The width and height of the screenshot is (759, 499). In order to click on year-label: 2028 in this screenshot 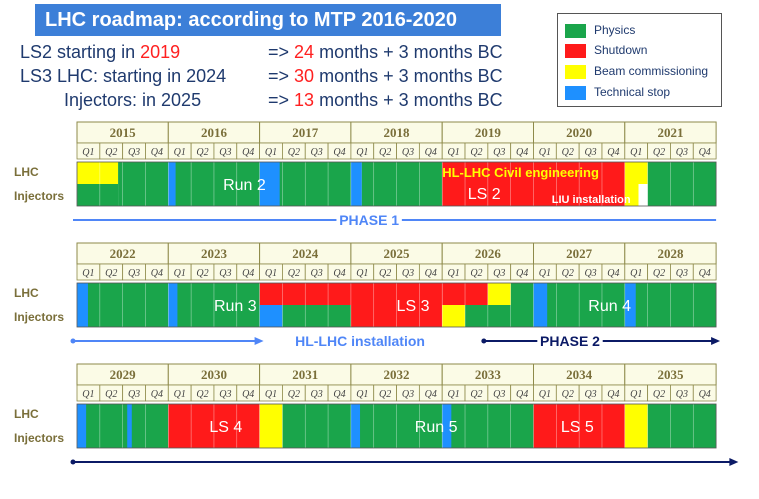, I will do `click(670, 253)`.